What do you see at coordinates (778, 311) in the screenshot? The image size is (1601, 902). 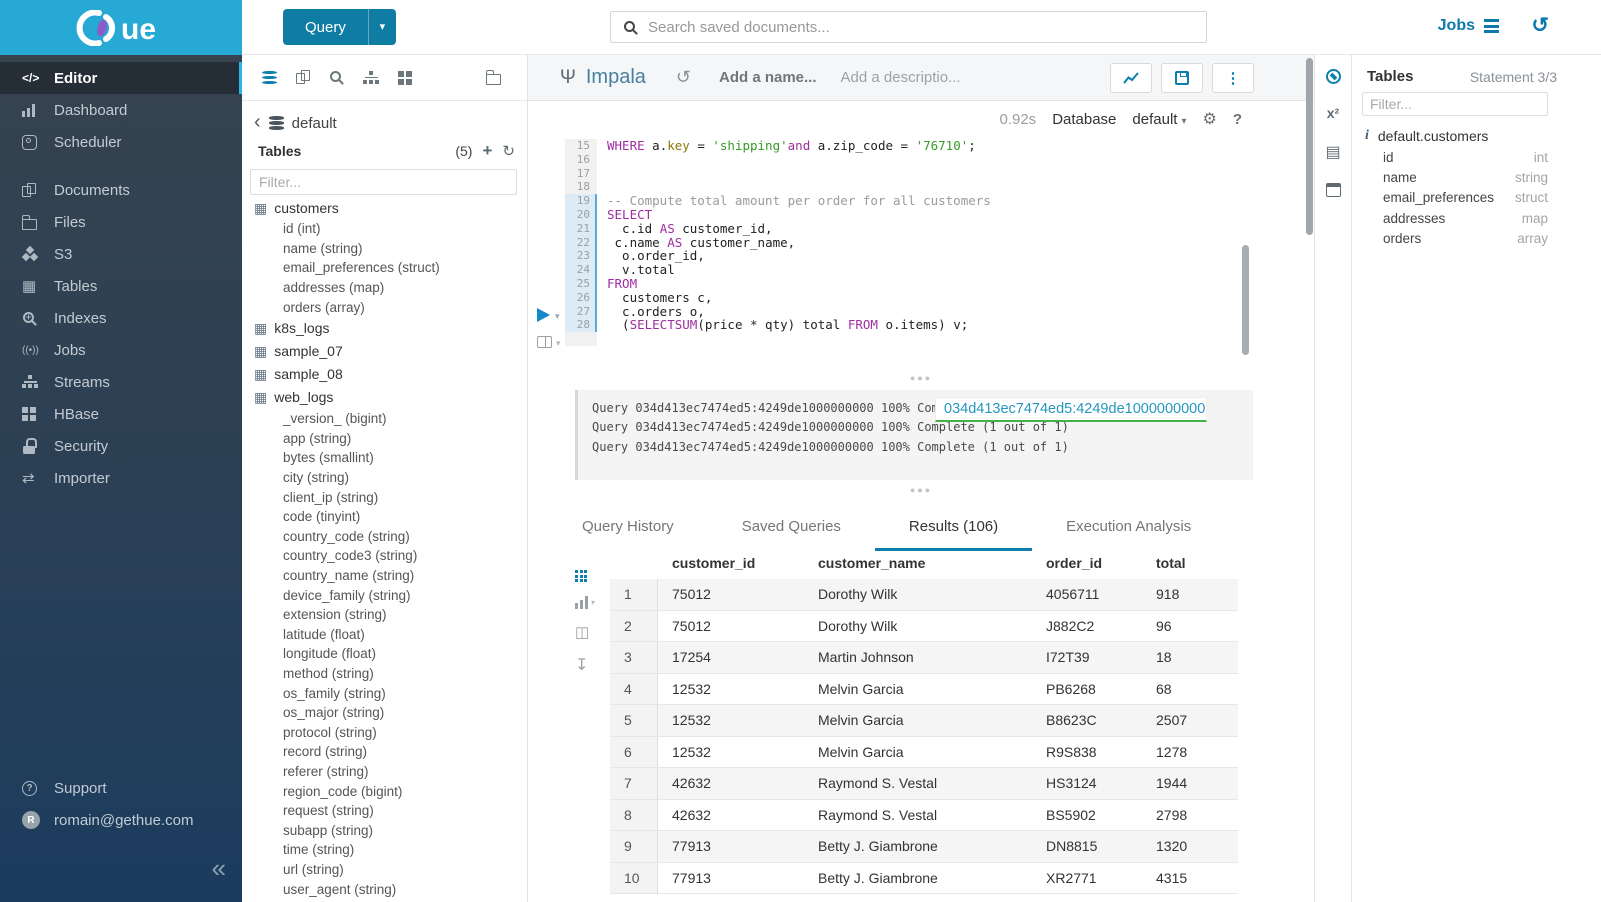 I see `code-line: 27 c.orders o,` at bounding box center [778, 311].